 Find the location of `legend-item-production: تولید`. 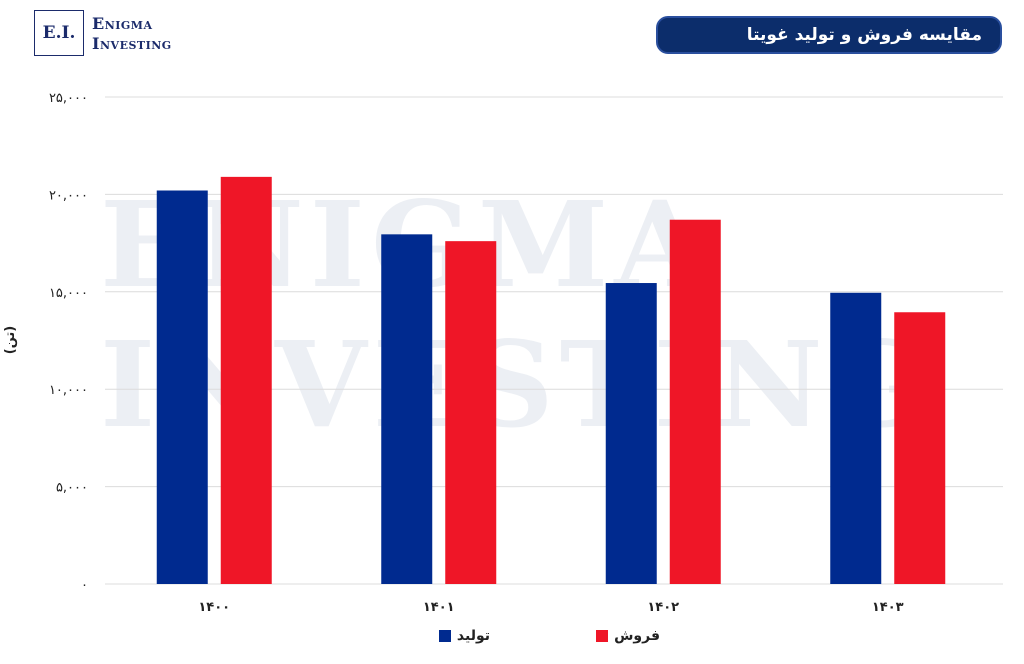

legend-item-production: تولید is located at coordinates (464, 636).